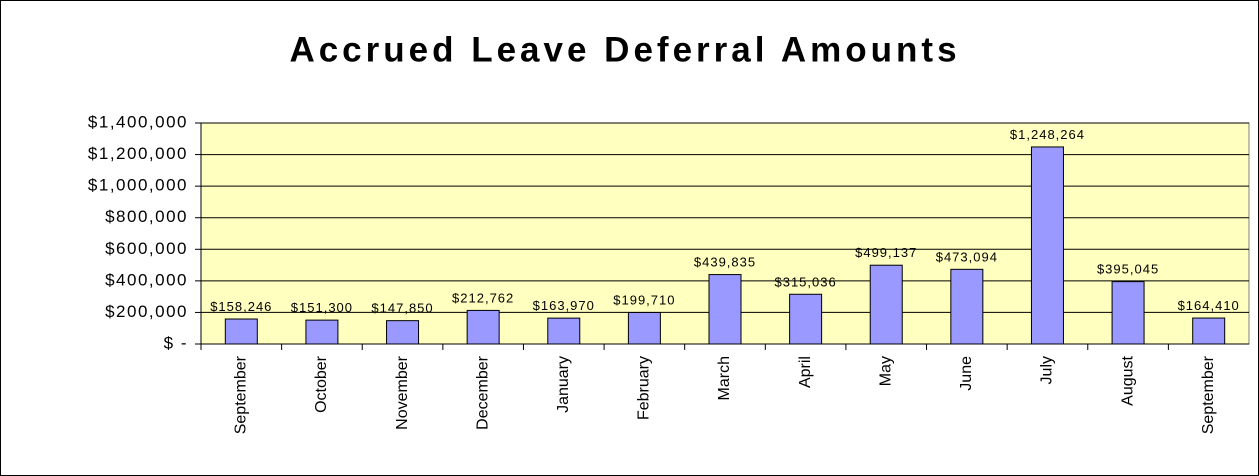  I want to click on x-tick-group: December, so click(482, 392).